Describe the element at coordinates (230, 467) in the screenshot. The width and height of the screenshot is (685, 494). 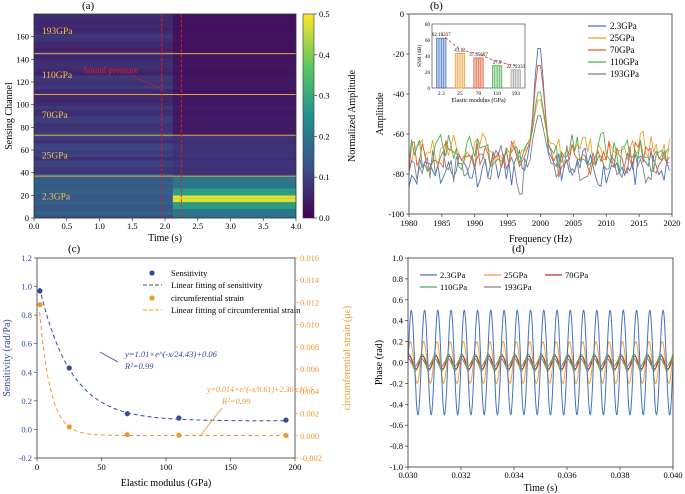
I see `x-tick-label: 150` at that location.